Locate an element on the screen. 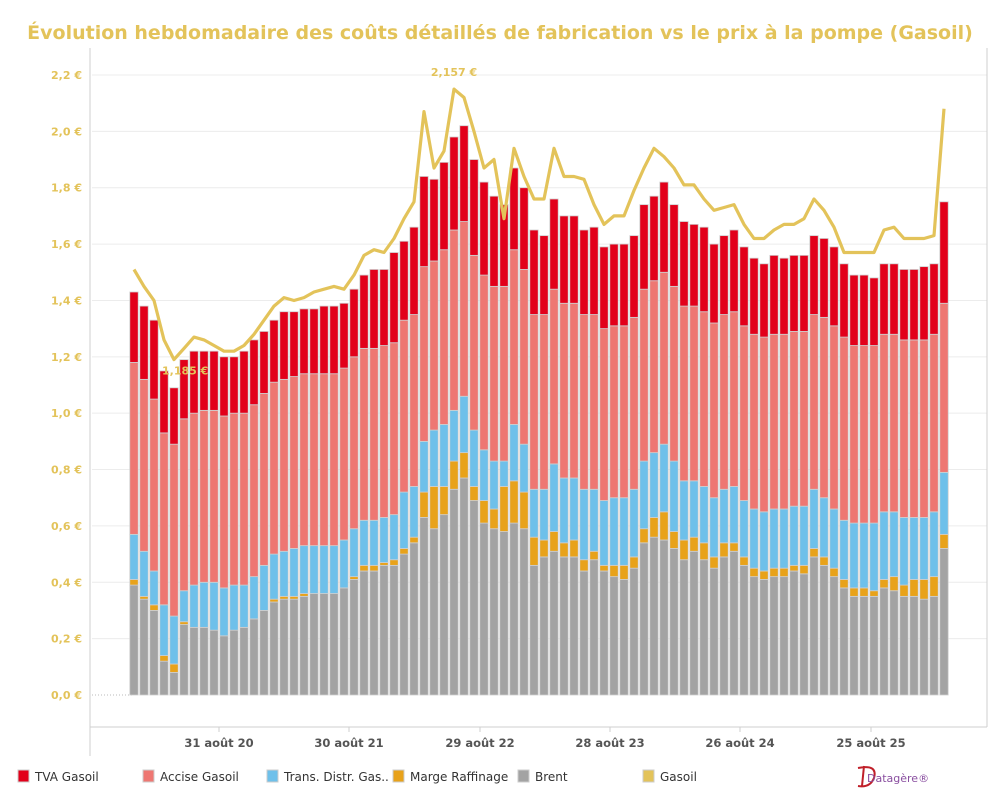 The width and height of the screenshot is (1000, 800). annotation-min: 1,185 € is located at coordinates (185, 371).